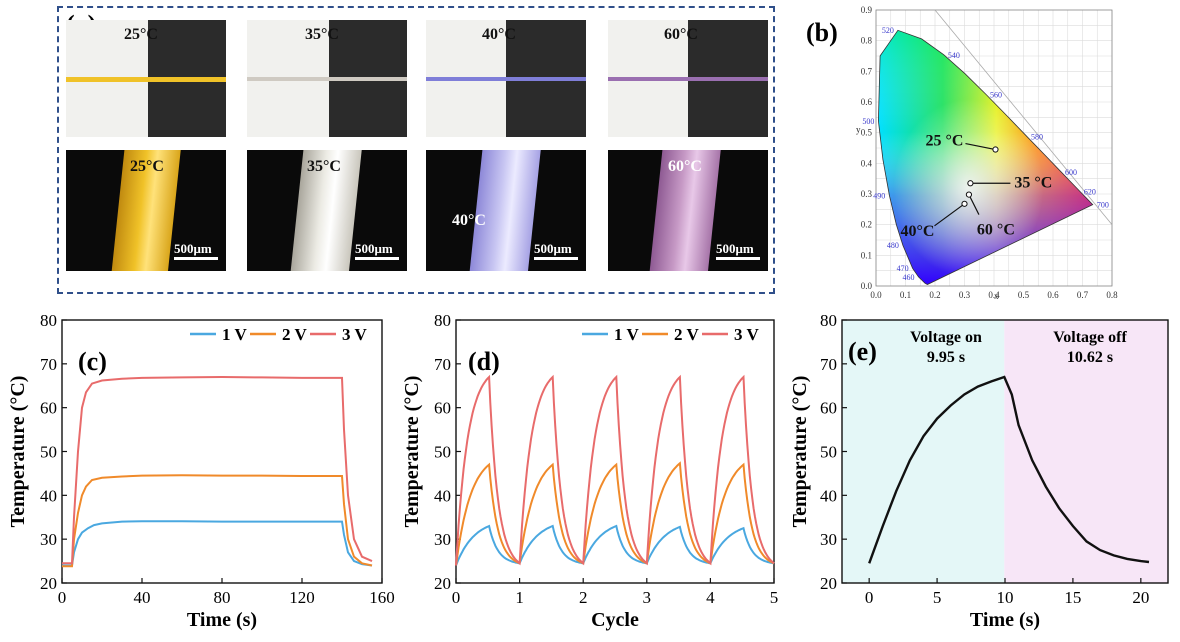 The image size is (1180, 642). Describe the element at coordinates (1005, 597) in the screenshot. I see `x-tick-label: 10` at that location.